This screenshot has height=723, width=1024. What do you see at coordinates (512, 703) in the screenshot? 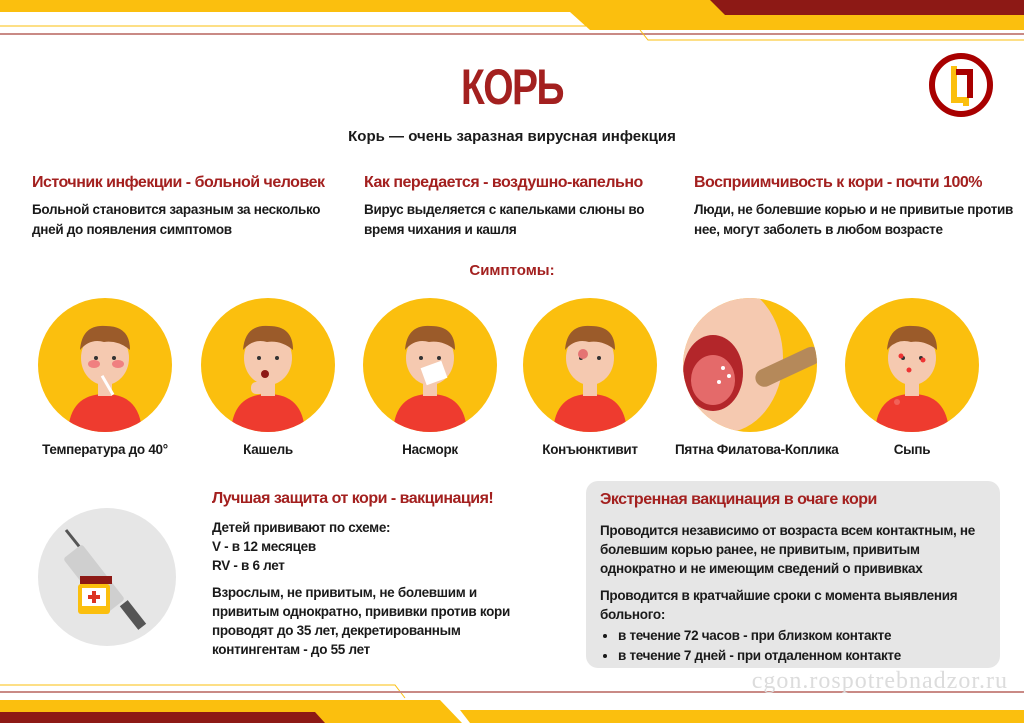
I see `bottom-decor-bars` at bounding box center [512, 703].